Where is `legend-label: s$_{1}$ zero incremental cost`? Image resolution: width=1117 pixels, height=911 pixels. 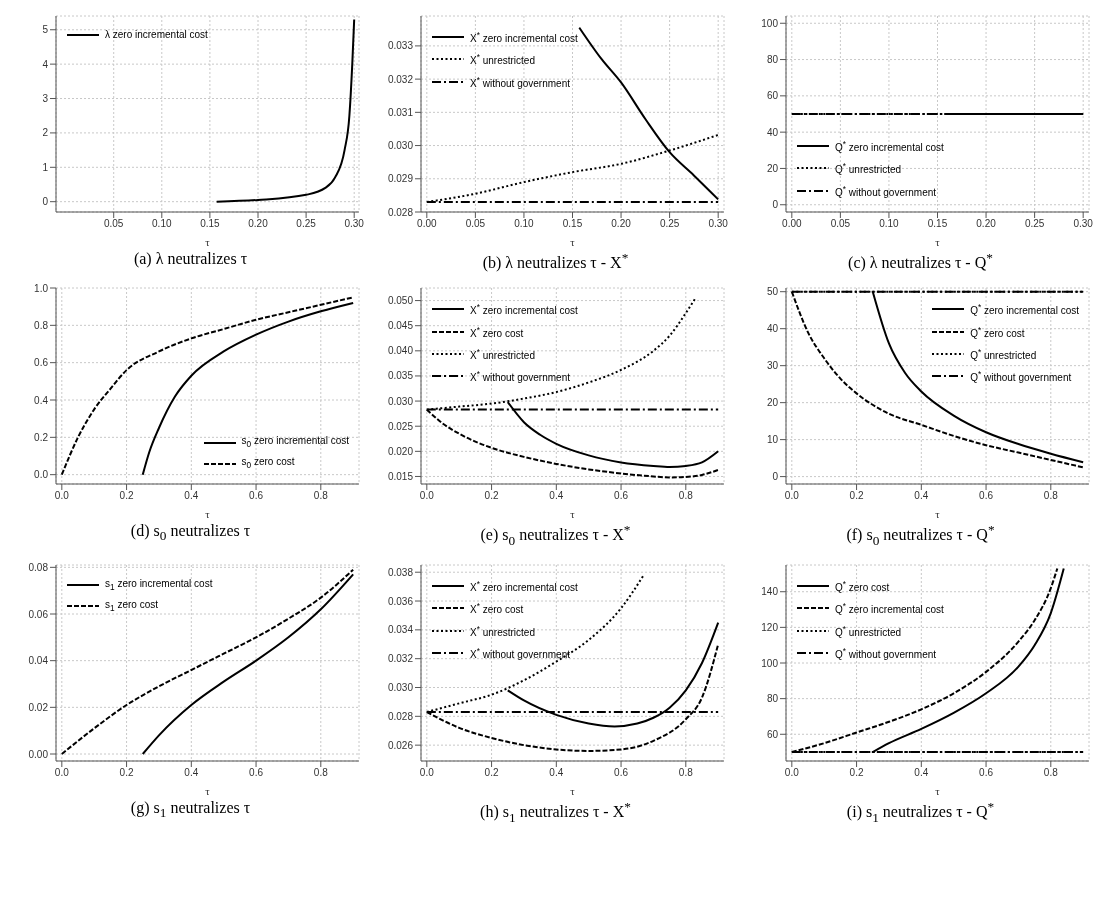
legend-label: s$_{1}$ zero incremental cost is located at coordinates (159, 585).